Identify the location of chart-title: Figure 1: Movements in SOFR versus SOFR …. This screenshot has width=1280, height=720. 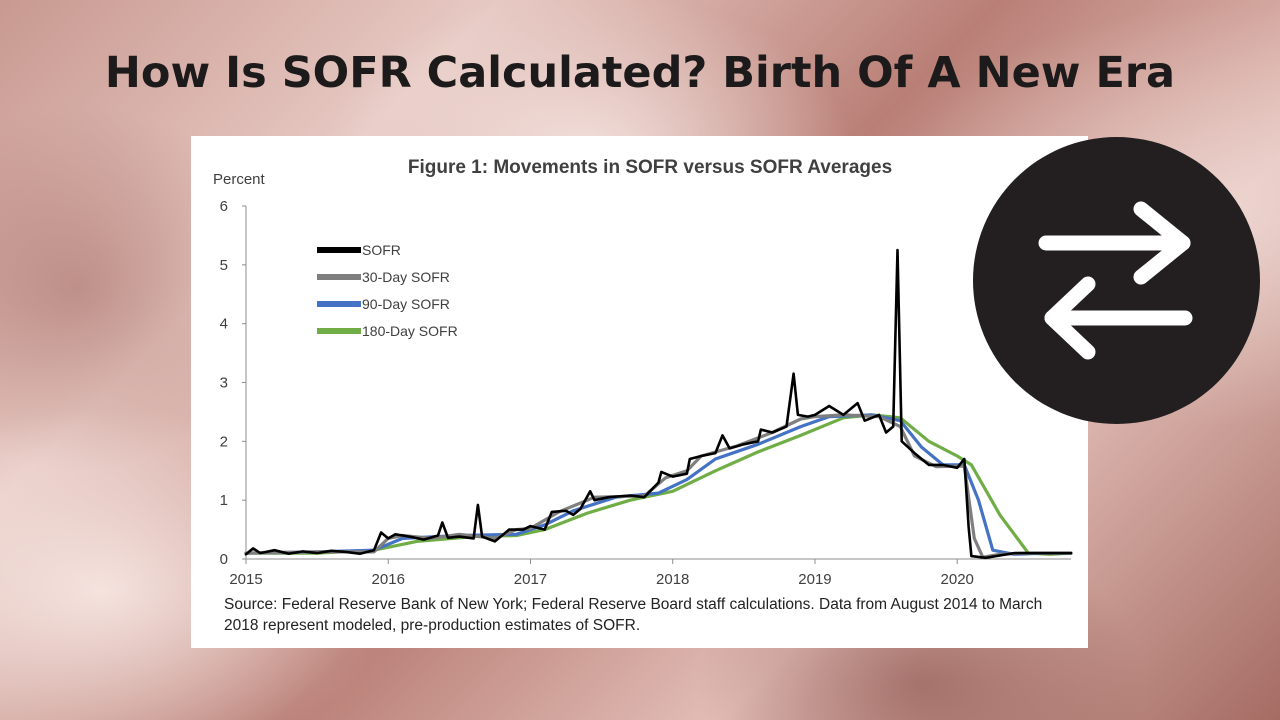
(650, 167).